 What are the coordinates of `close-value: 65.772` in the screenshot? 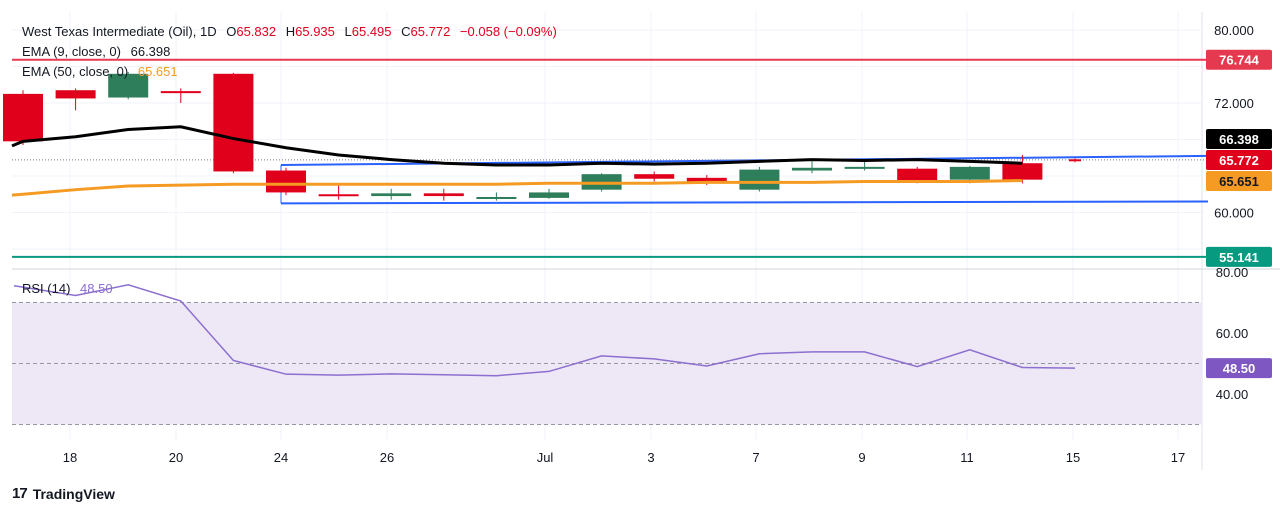 It's located at (430, 31).